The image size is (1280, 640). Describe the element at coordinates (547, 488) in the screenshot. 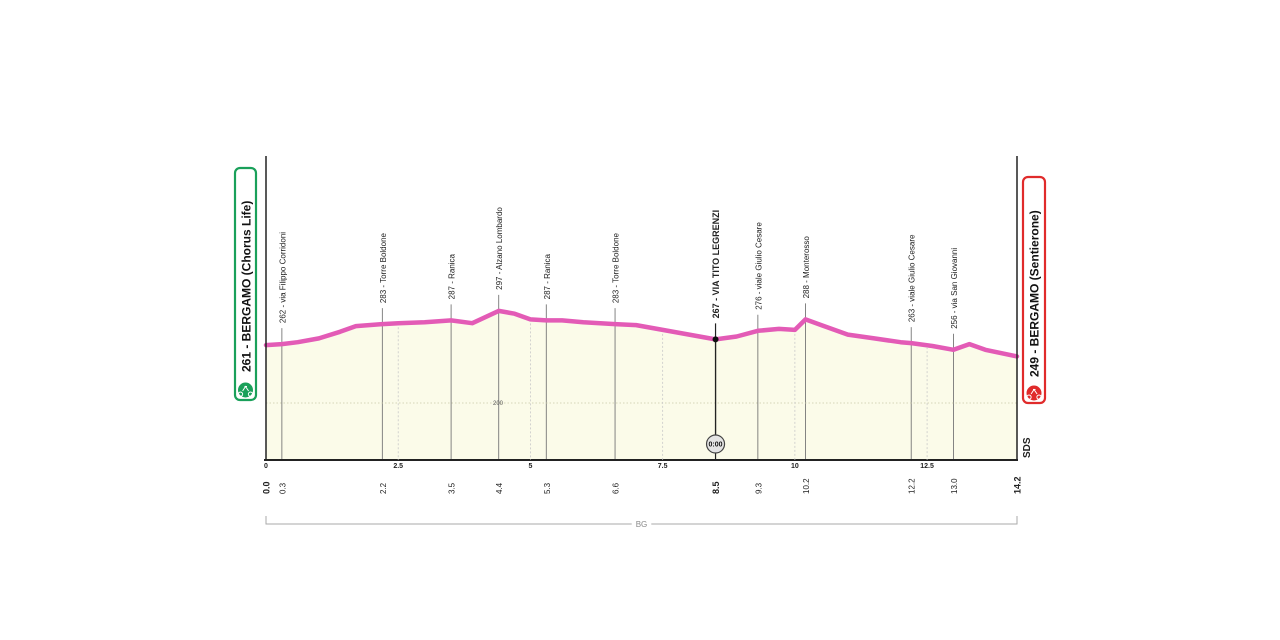

I see `km-label: 5.3` at that location.